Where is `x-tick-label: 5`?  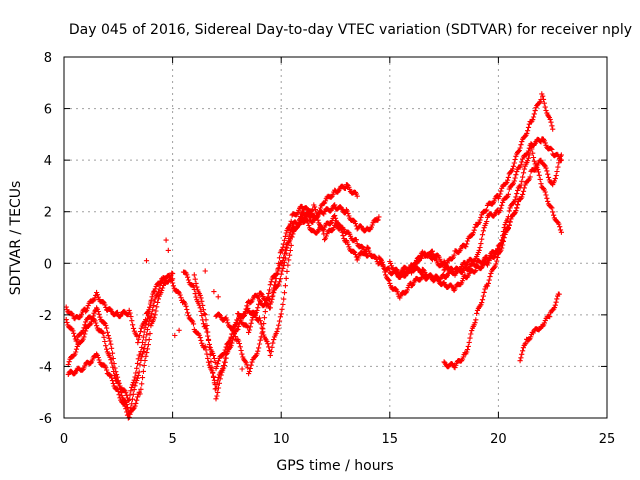 x-tick-label: 5 is located at coordinates (172, 439).